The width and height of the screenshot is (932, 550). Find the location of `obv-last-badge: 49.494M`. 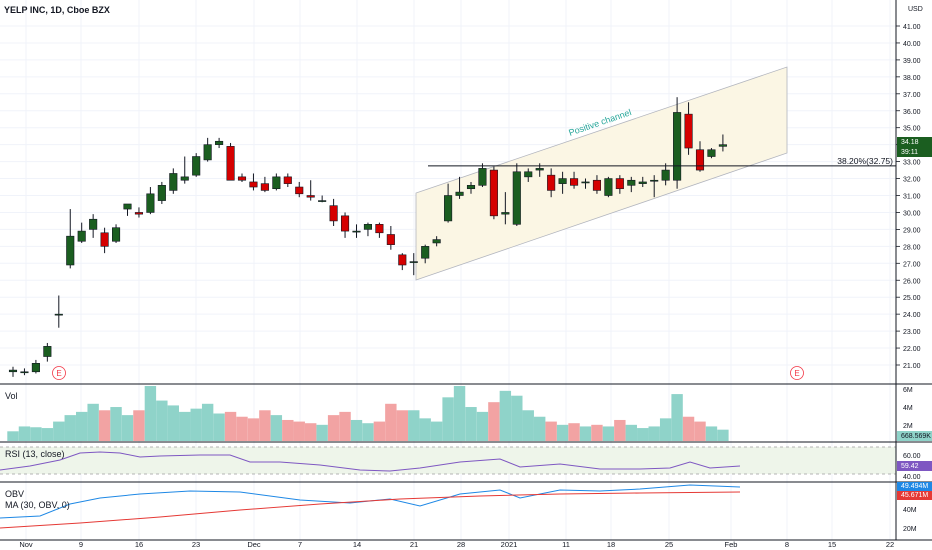

obv-last-badge: 49.494M is located at coordinates (914, 486).